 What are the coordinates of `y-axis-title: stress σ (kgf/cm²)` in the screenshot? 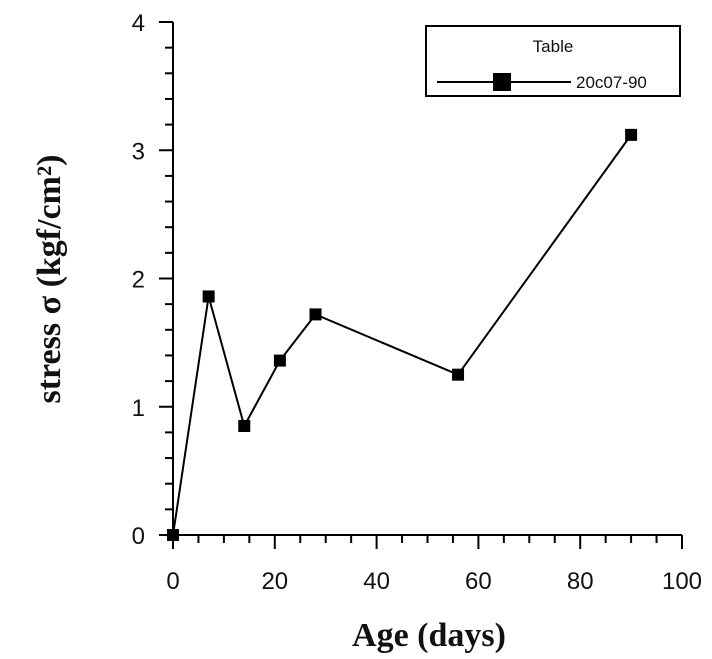 It's located at (49, 278).